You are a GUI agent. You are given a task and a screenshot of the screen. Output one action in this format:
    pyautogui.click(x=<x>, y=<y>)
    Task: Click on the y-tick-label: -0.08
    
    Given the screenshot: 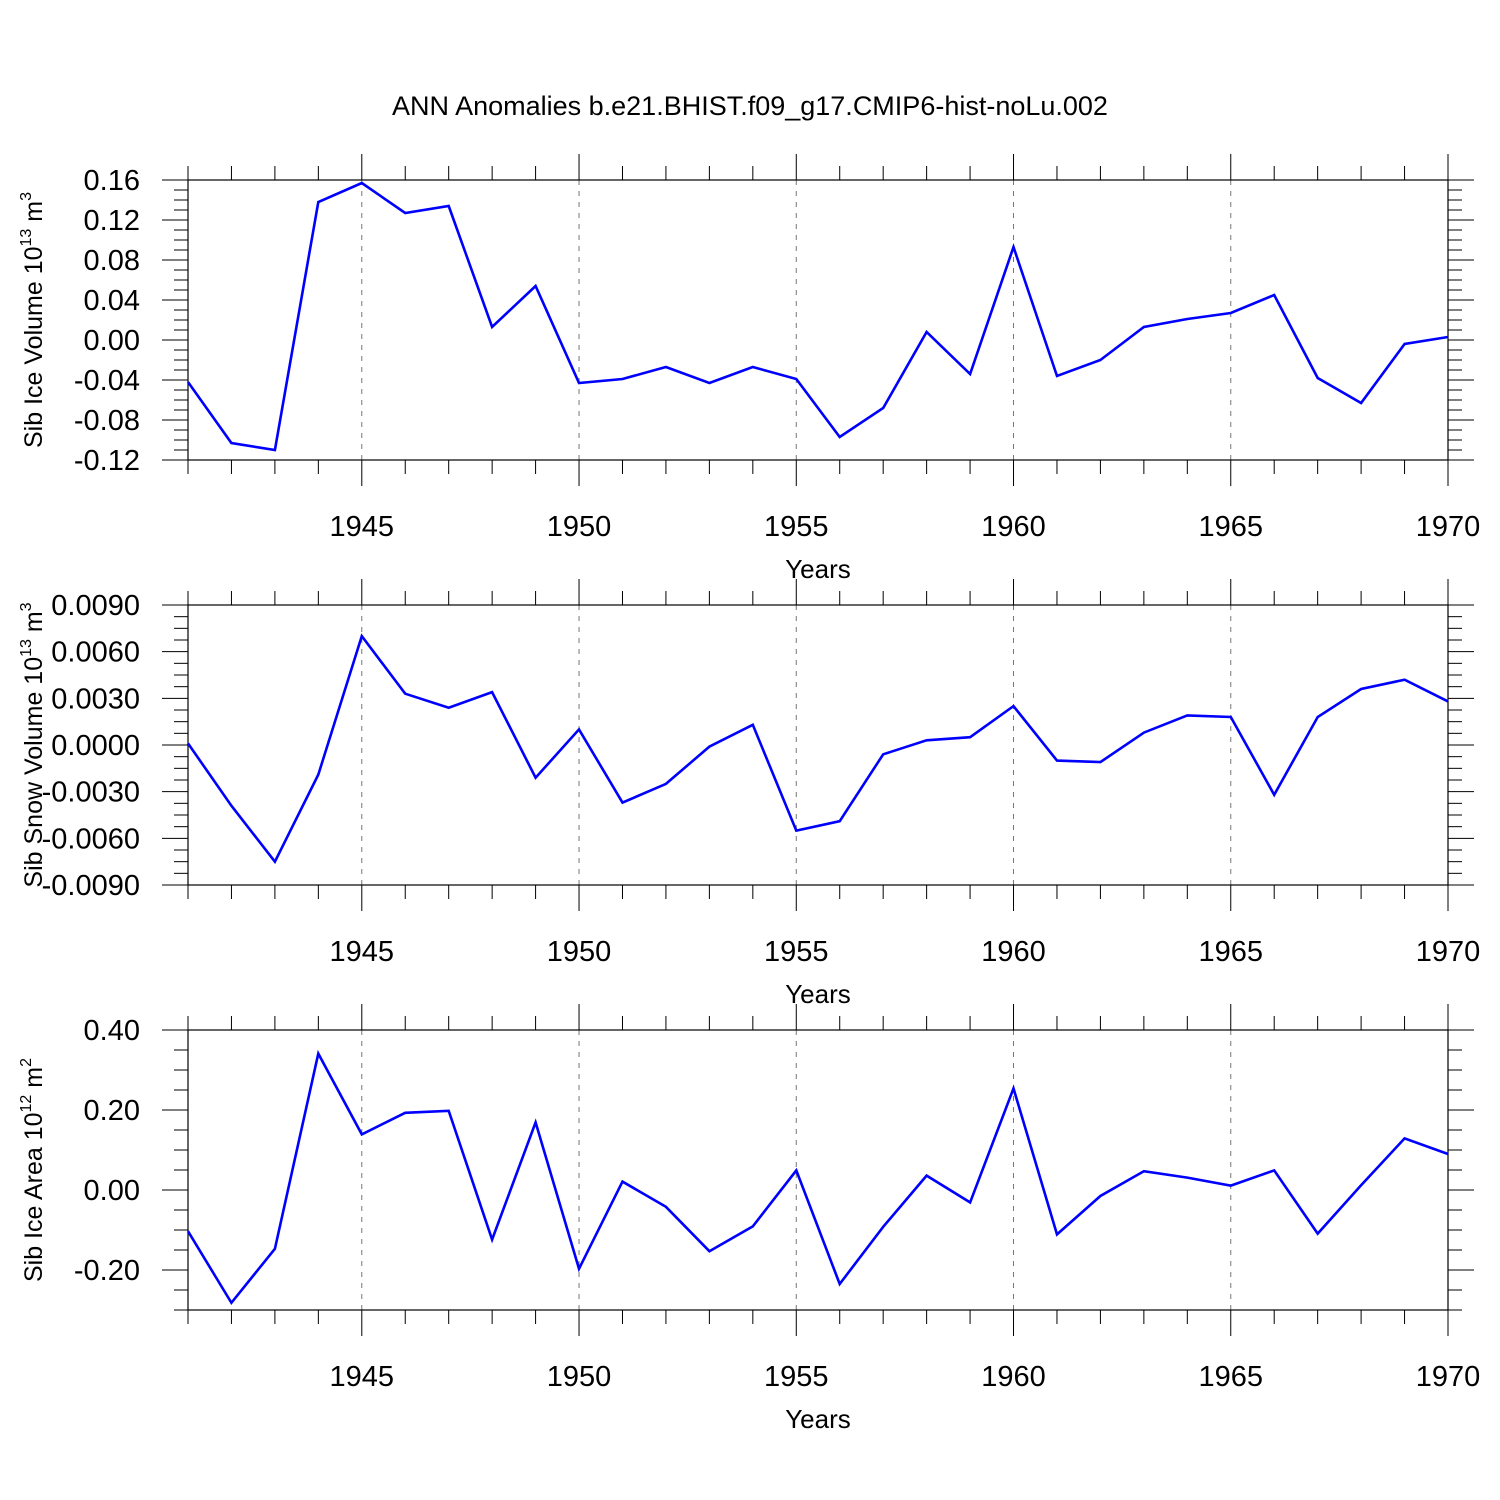 What is the action you would take?
    pyautogui.click(x=107, y=421)
    